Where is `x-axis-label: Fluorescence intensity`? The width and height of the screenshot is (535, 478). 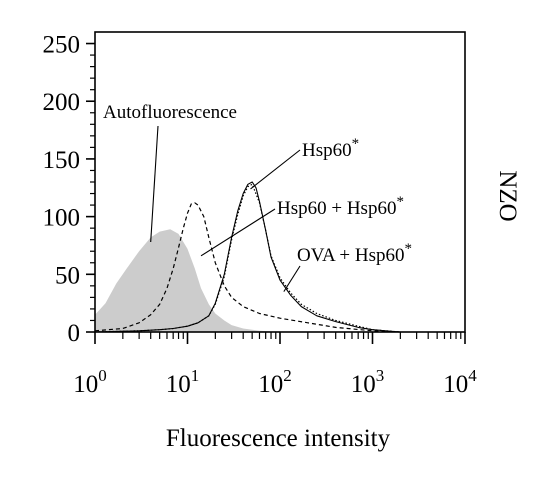 x-axis-label: Fluorescence intensity is located at coordinates (278, 438).